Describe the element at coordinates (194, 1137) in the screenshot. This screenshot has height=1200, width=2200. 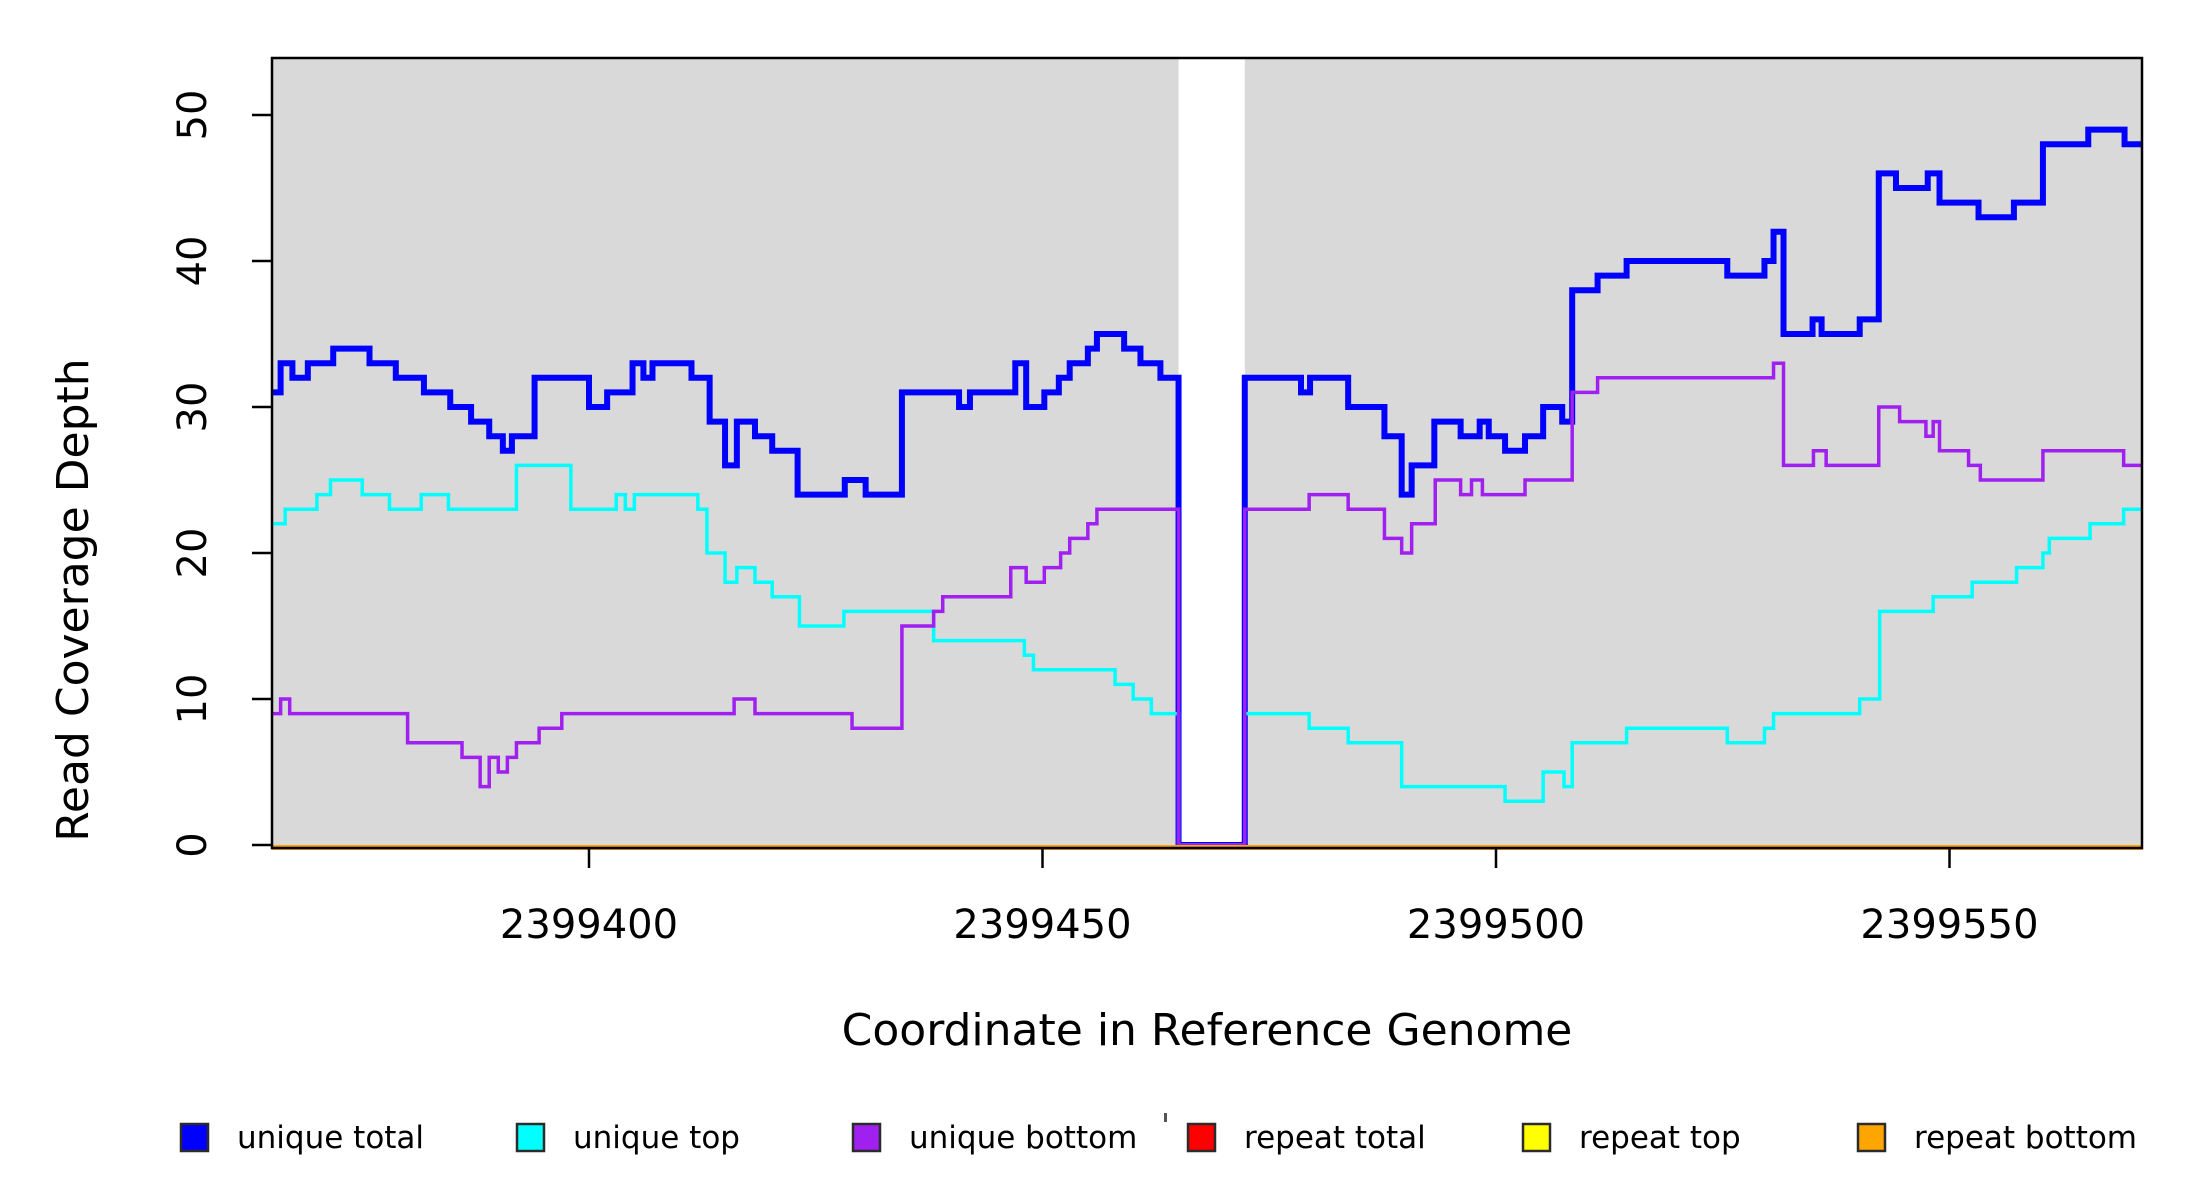
I see `legend-swatch-unique-total` at that location.